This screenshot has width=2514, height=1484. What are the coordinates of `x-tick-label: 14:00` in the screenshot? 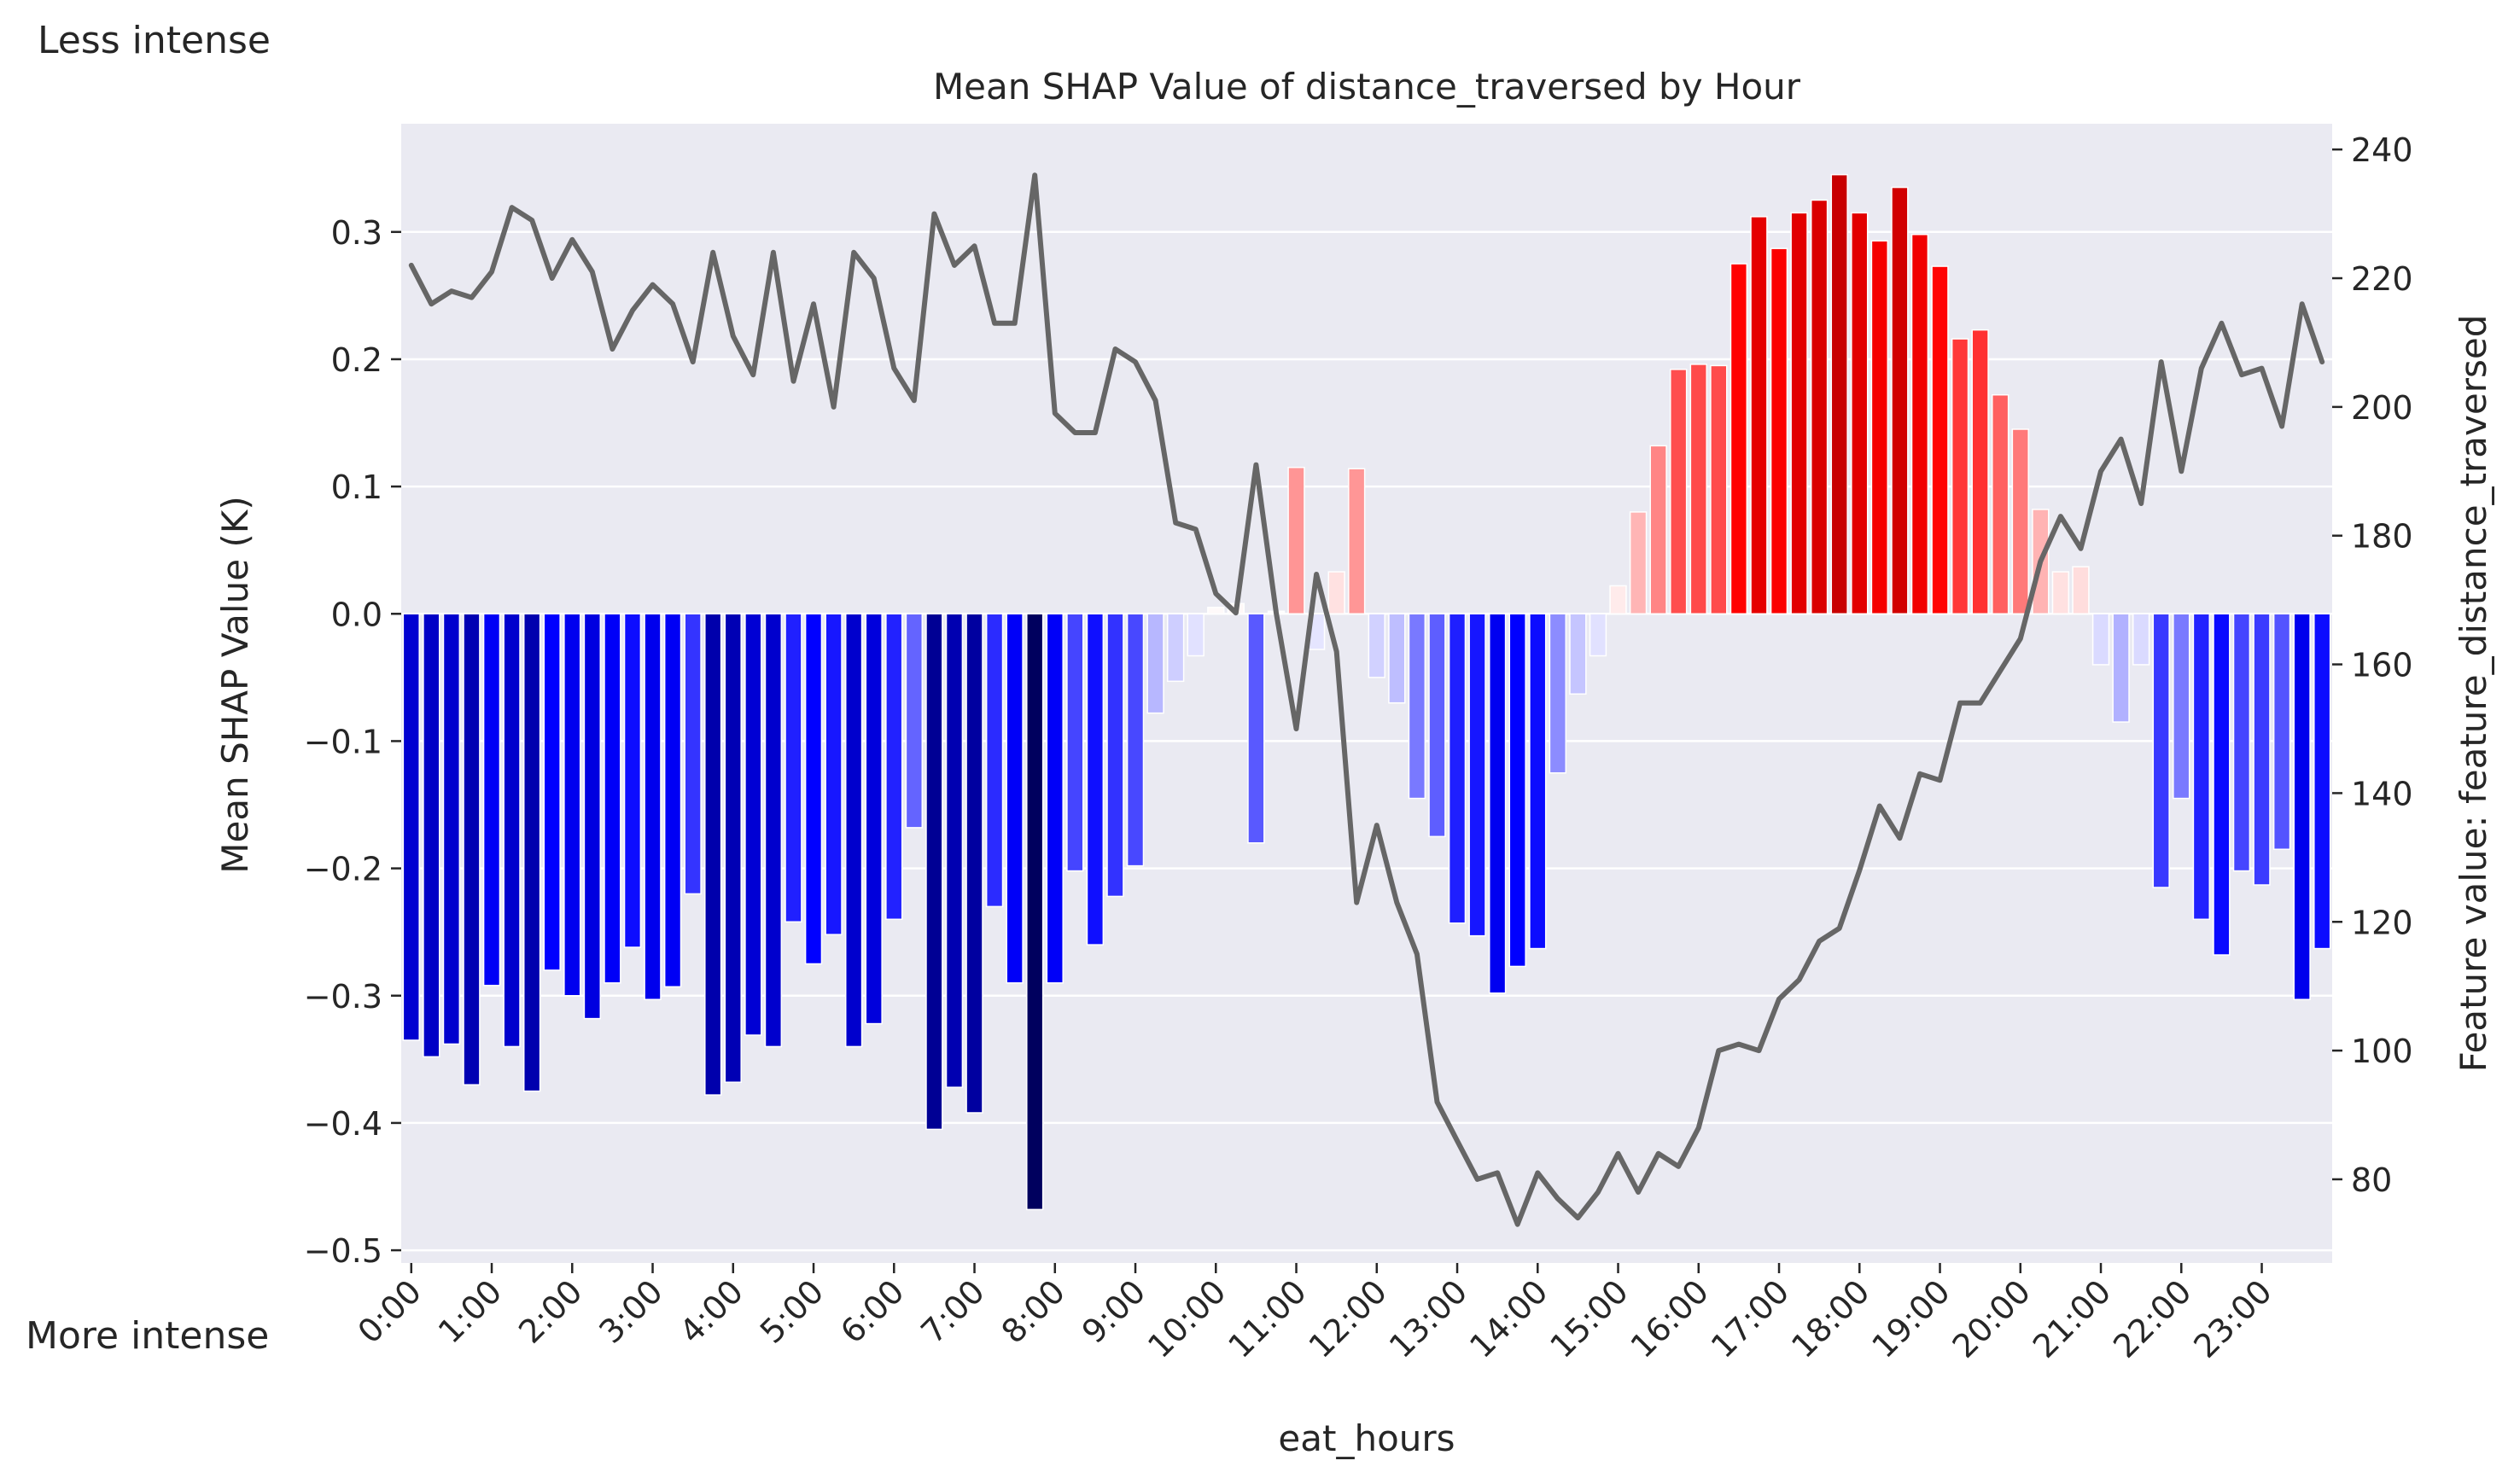 It's located at (1508, 1319).